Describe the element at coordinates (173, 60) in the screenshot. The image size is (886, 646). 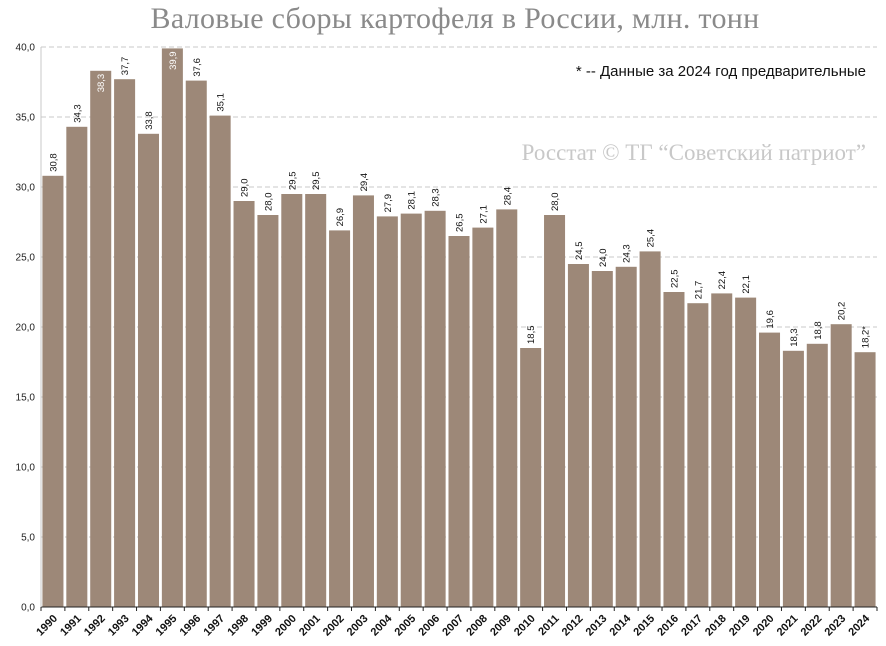
I see `data-label: 39,9` at that location.